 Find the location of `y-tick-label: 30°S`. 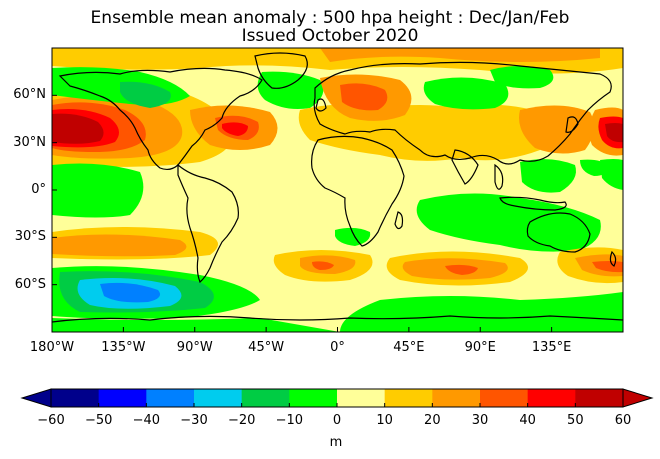

y-tick-label: 30°S is located at coordinates (30, 237).